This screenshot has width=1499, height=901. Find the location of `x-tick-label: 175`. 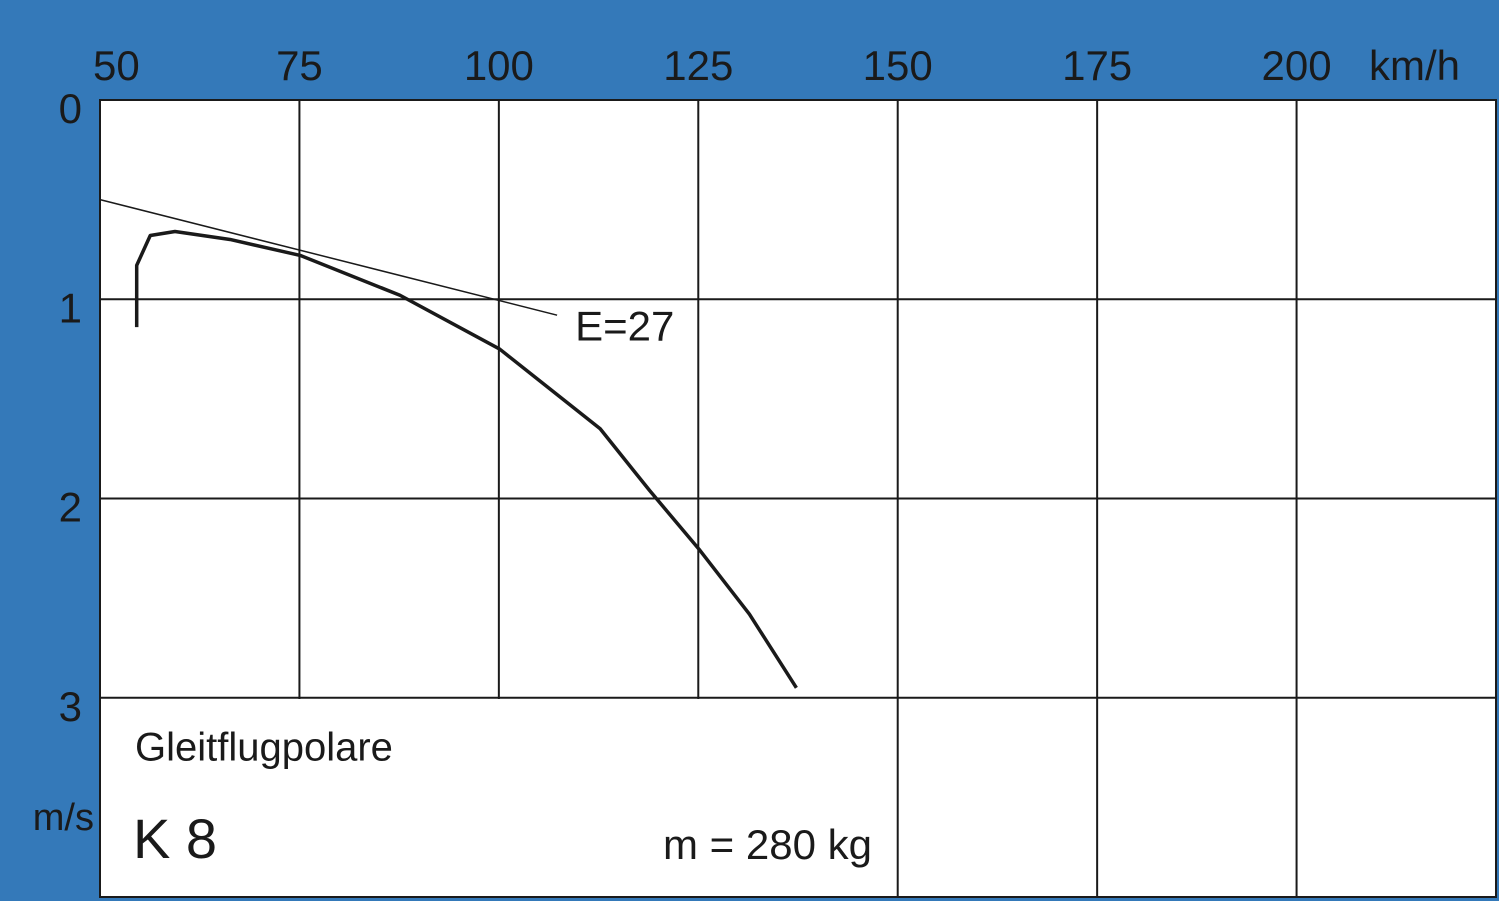

x-tick-label: 175 is located at coordinates (1097, 65).